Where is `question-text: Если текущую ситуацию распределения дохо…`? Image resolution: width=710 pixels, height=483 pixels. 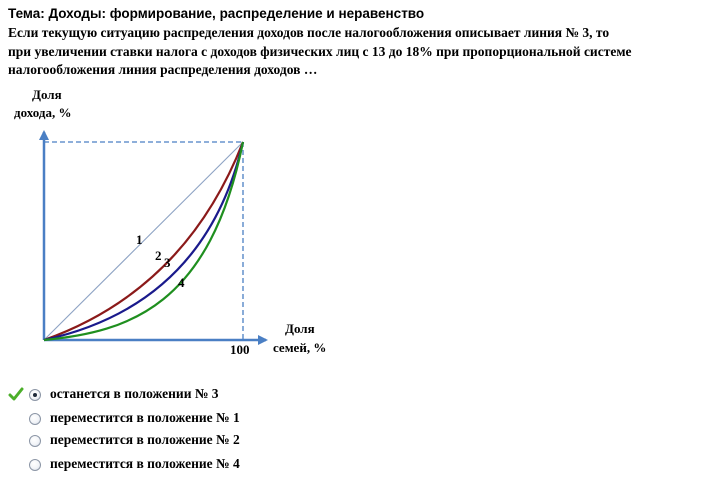 question-text: Если текущую ситуацию распределения дохо… is located at coordinates (358, 52).